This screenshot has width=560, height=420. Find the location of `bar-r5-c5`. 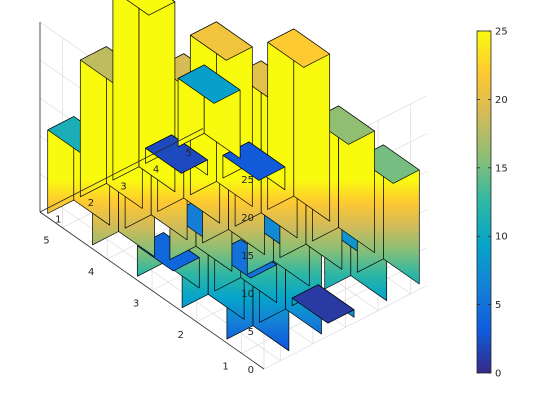

bar-r5-c5 is located at coordinates (209, 111).